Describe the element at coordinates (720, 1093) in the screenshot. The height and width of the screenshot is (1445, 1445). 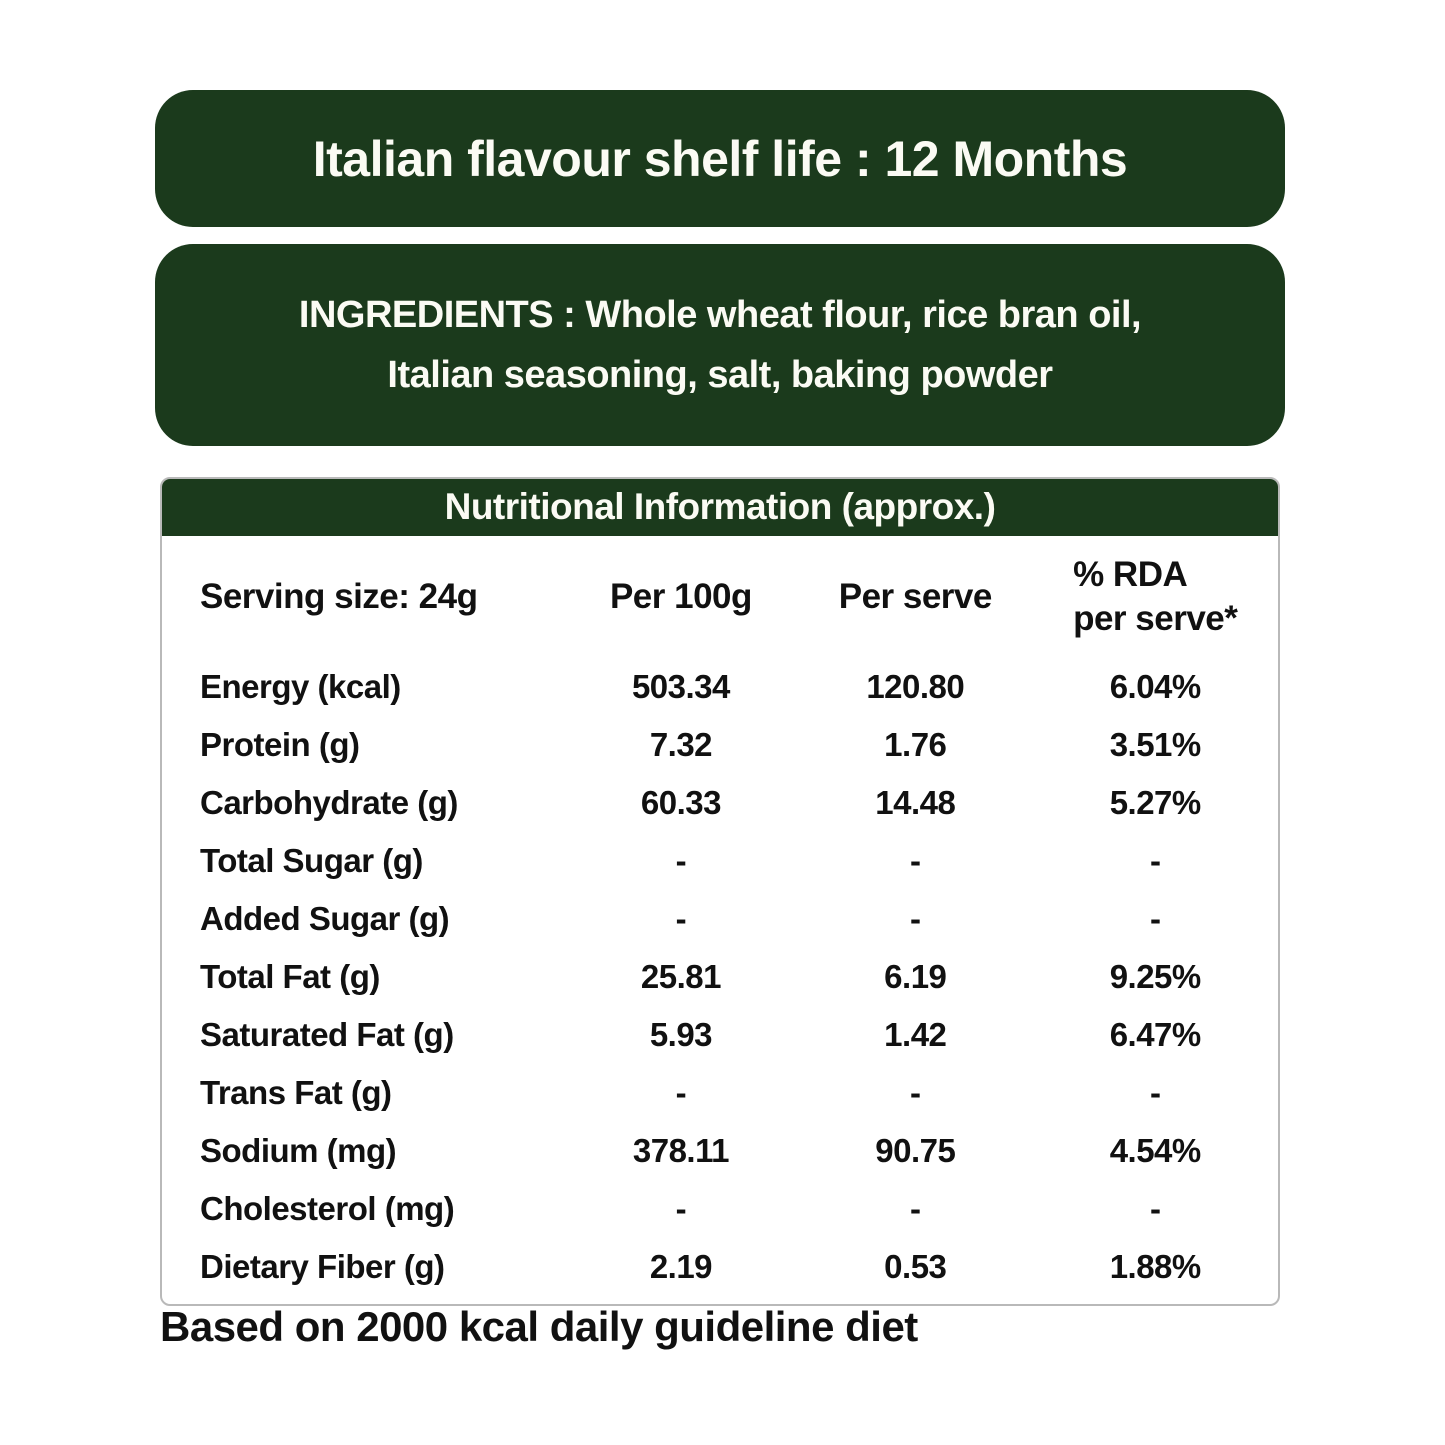
I see `nutrition-row: Trans Fat (g) - - -` at that location.